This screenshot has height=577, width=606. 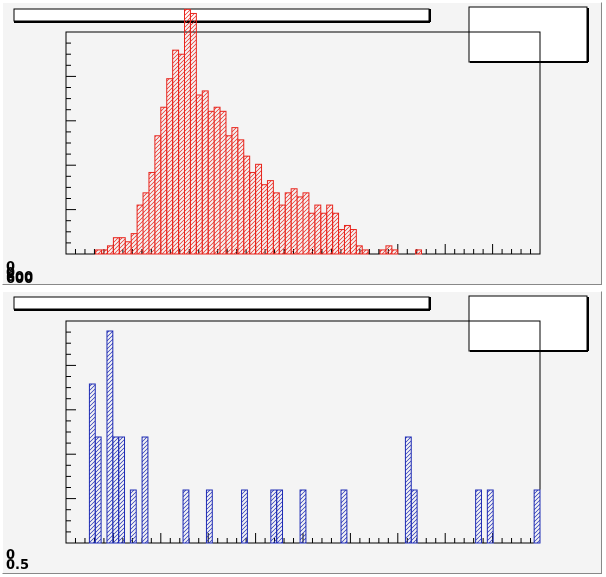 What do you see at coordinates (10, 555) in the screenshot?
I see `bottom-y-tick-label: 0` at bounding box center [10, 555].